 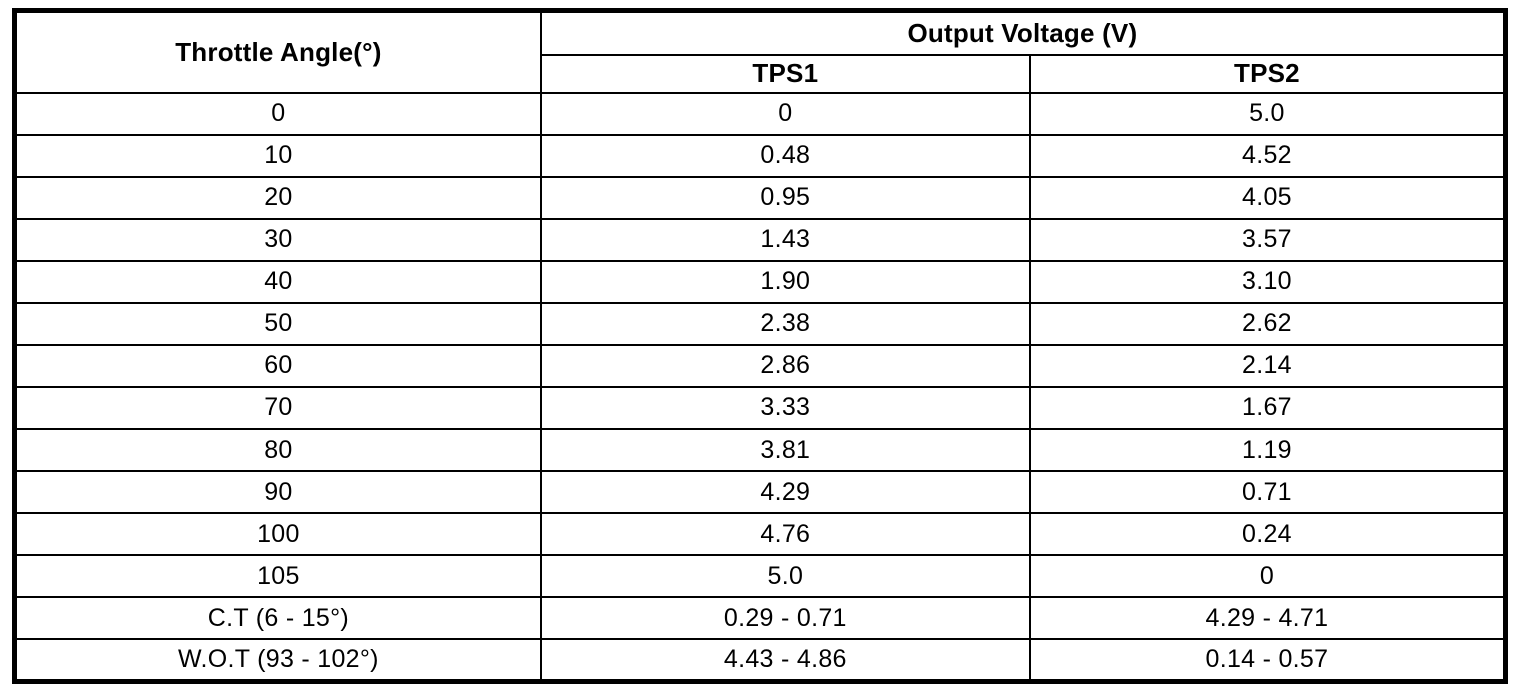 I want to click on tps2-cell: 0, so click(x=1267, y=576).